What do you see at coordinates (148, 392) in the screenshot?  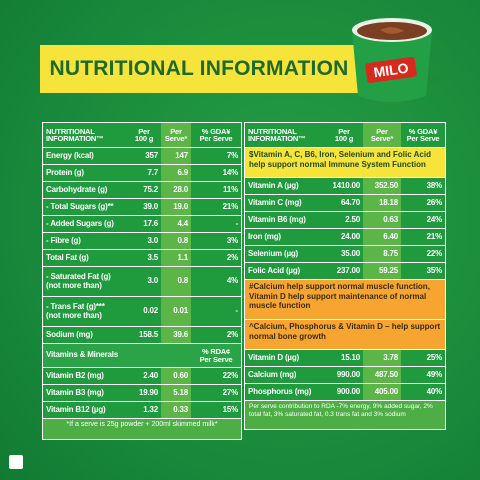 I see `cell-value: 19.90` at bounding box center [148, 392].